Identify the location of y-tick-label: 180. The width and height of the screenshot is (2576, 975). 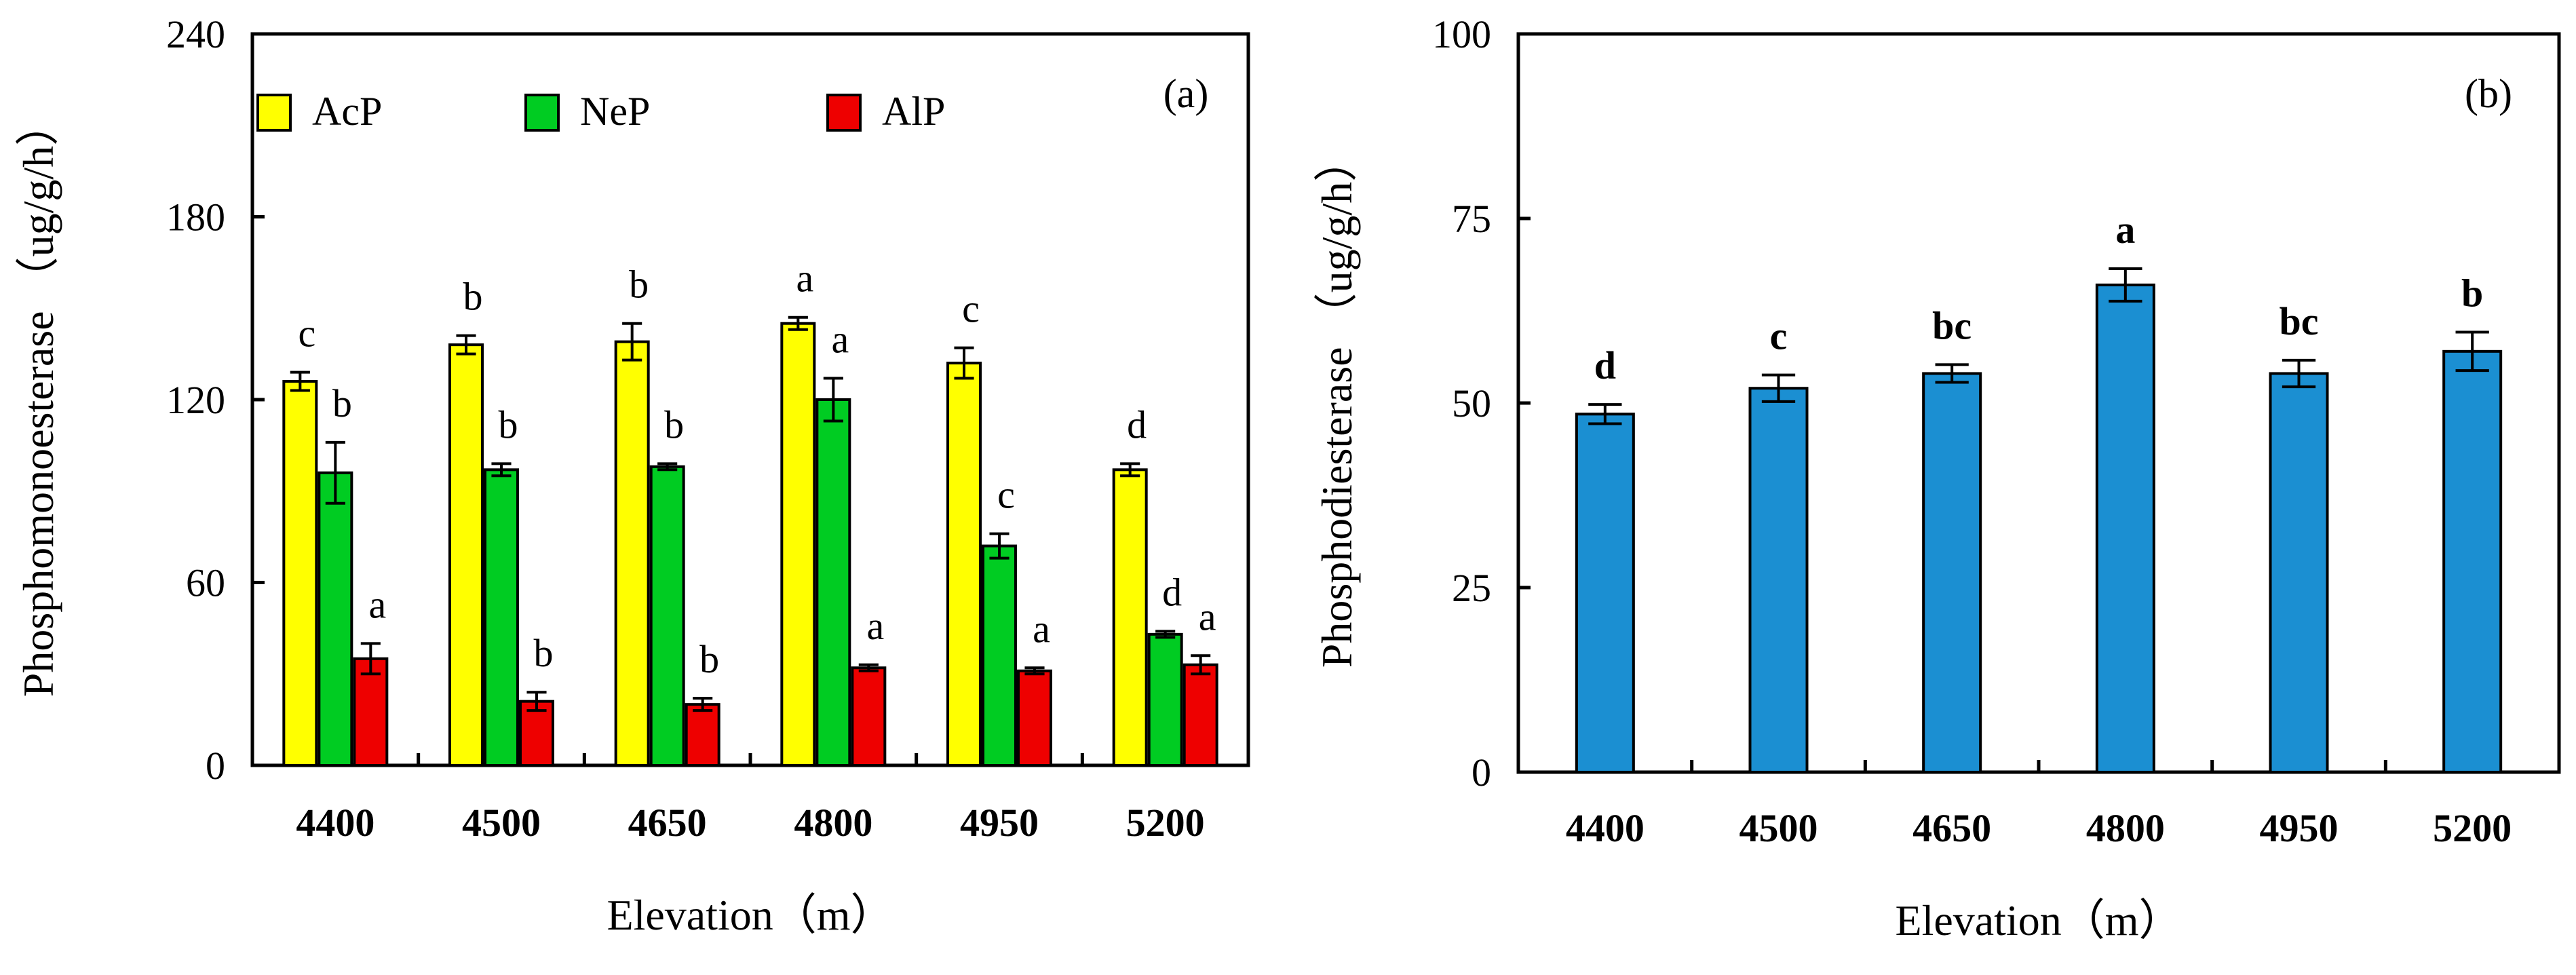
(196, 218).